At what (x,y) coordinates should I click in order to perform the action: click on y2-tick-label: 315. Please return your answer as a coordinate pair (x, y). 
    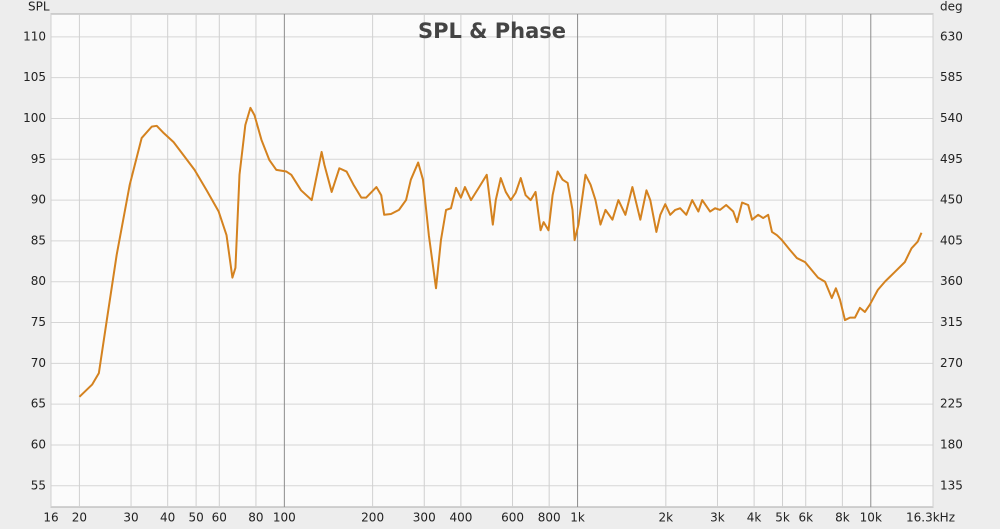
    Looking at the image, I should click on (951, 322).